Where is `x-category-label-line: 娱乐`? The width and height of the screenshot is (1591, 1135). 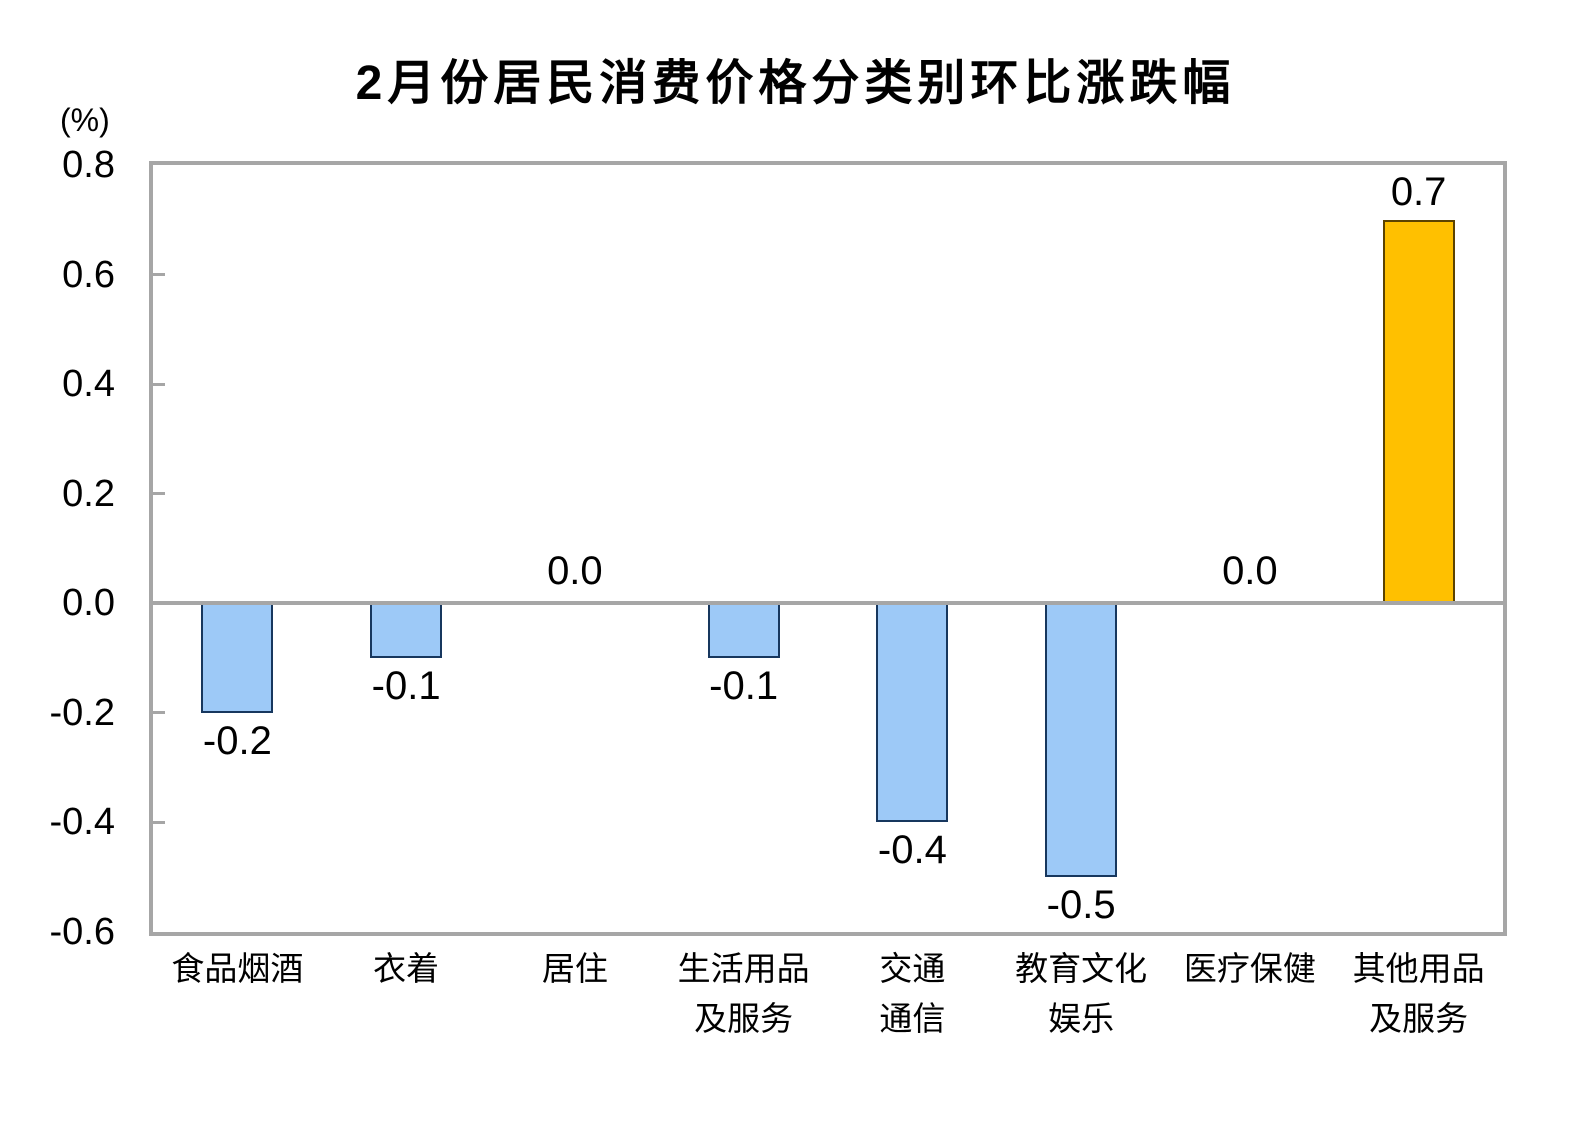
x-category-label-line: 娱乐 is located at coordinates (1081, 1018).